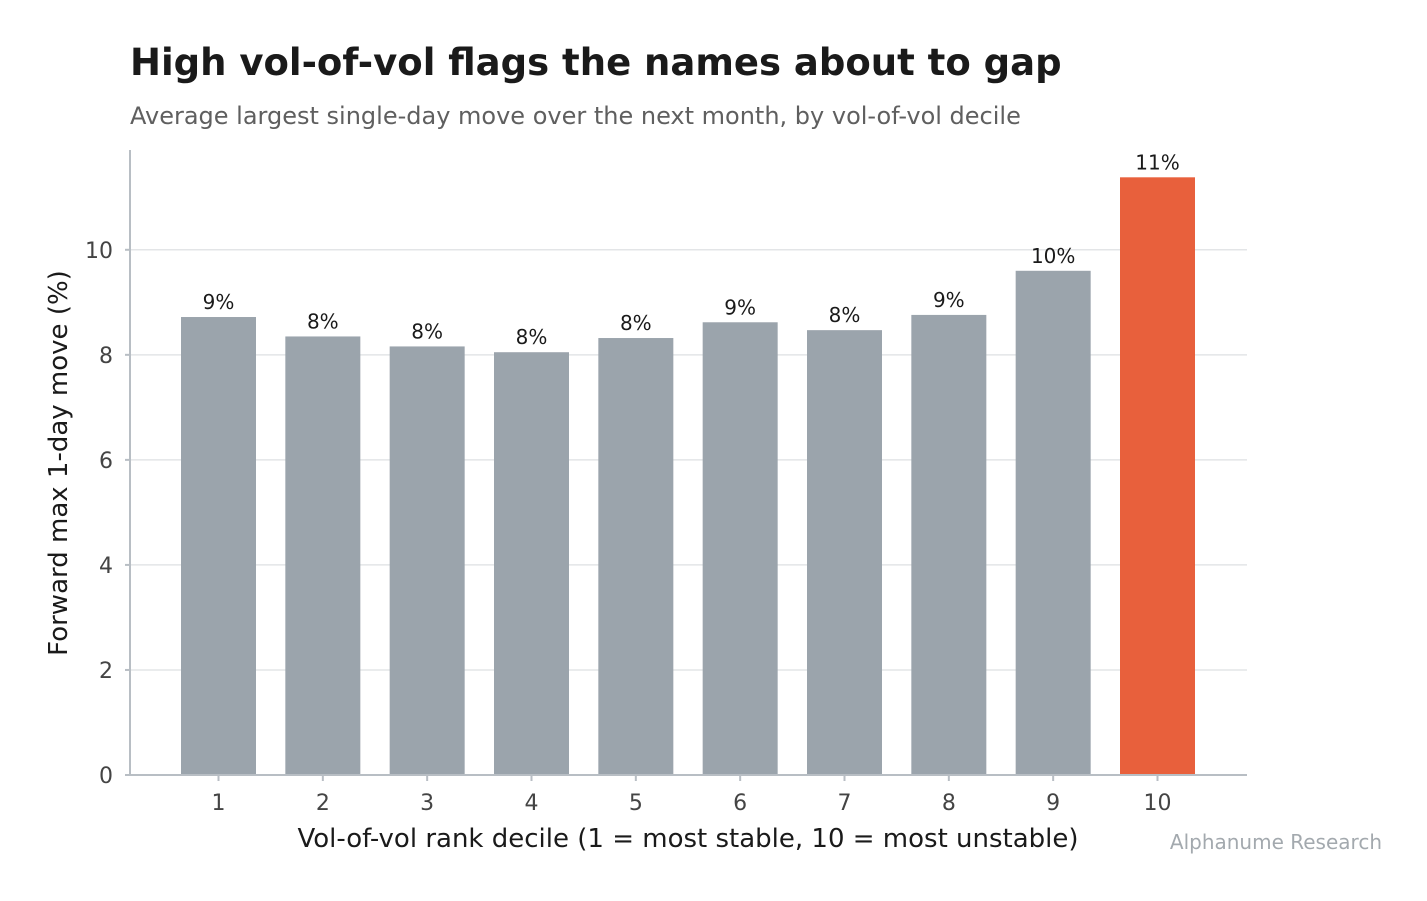 Image resolution: width=1427 pixels, height=901 pixels. I want to click on data-label-8: 9%, so click(949, 300).